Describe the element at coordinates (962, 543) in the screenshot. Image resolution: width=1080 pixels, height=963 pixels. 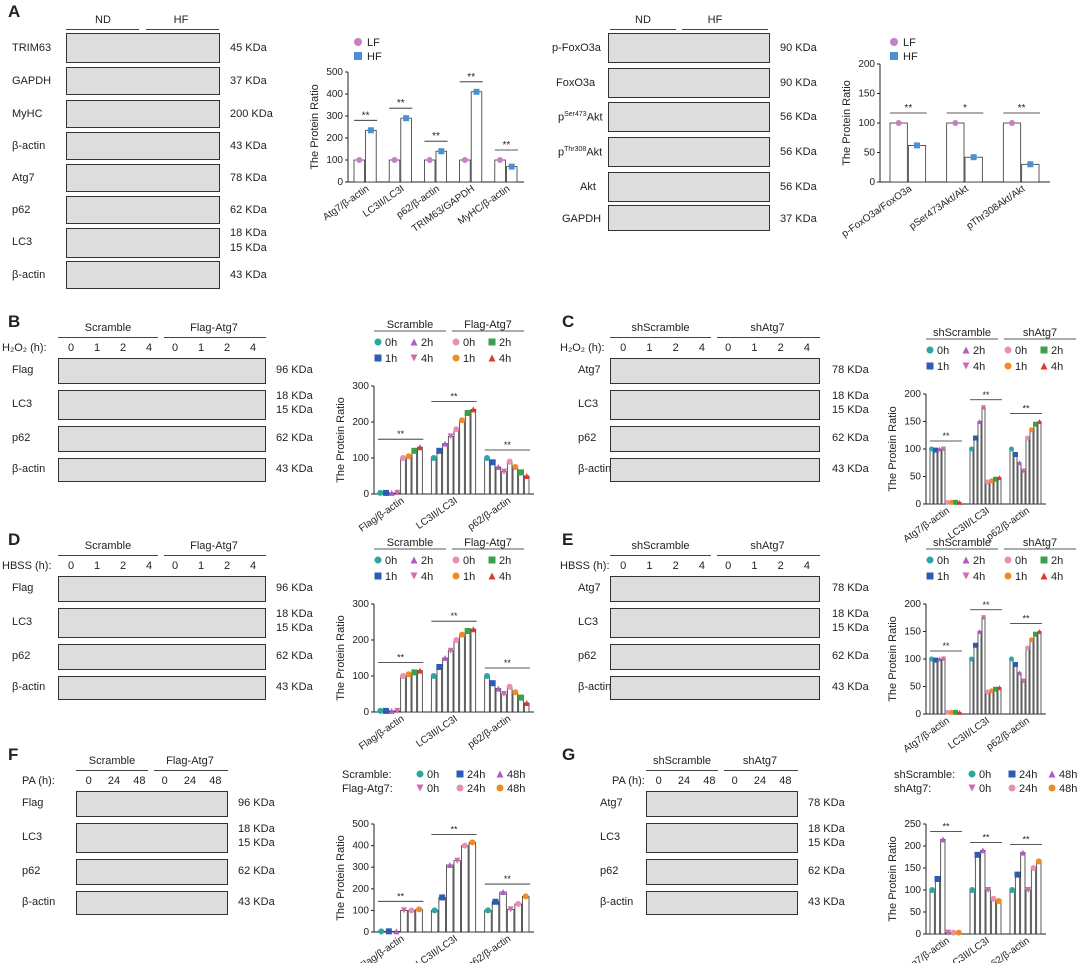
I see `legend-group-title: shScramble` at that location.